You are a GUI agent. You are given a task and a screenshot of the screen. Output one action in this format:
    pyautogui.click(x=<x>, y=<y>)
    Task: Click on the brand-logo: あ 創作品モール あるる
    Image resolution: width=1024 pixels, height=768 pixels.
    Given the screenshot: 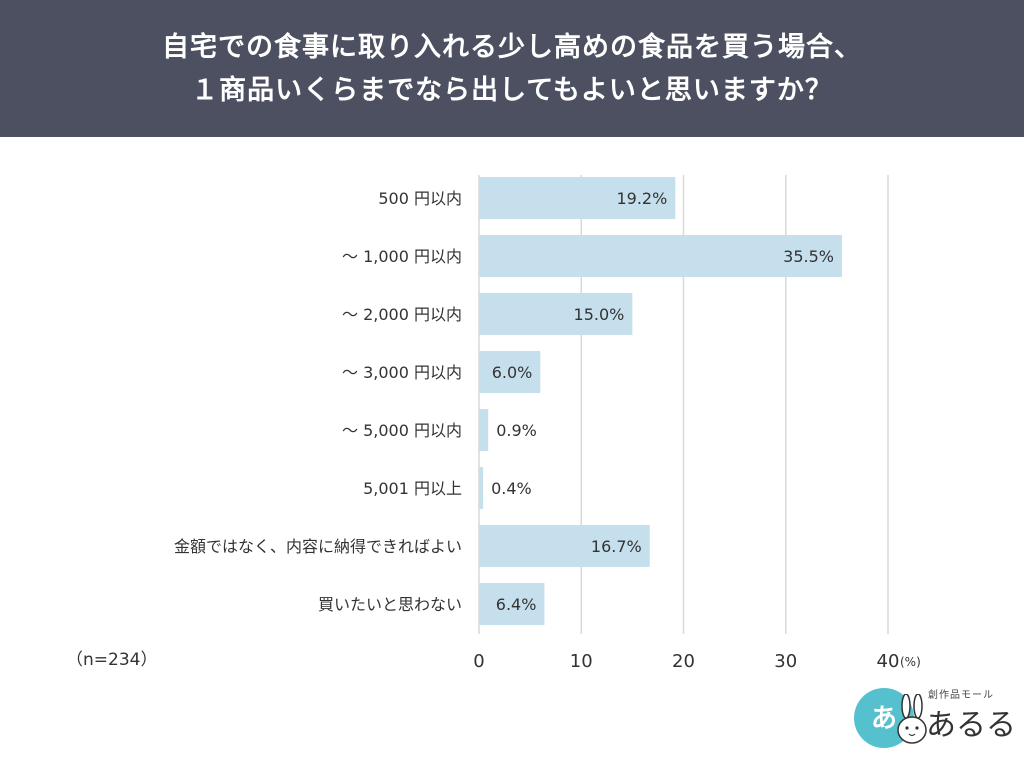 What is the action you would take?
    pyautogui.click(x=933, y=720)
    